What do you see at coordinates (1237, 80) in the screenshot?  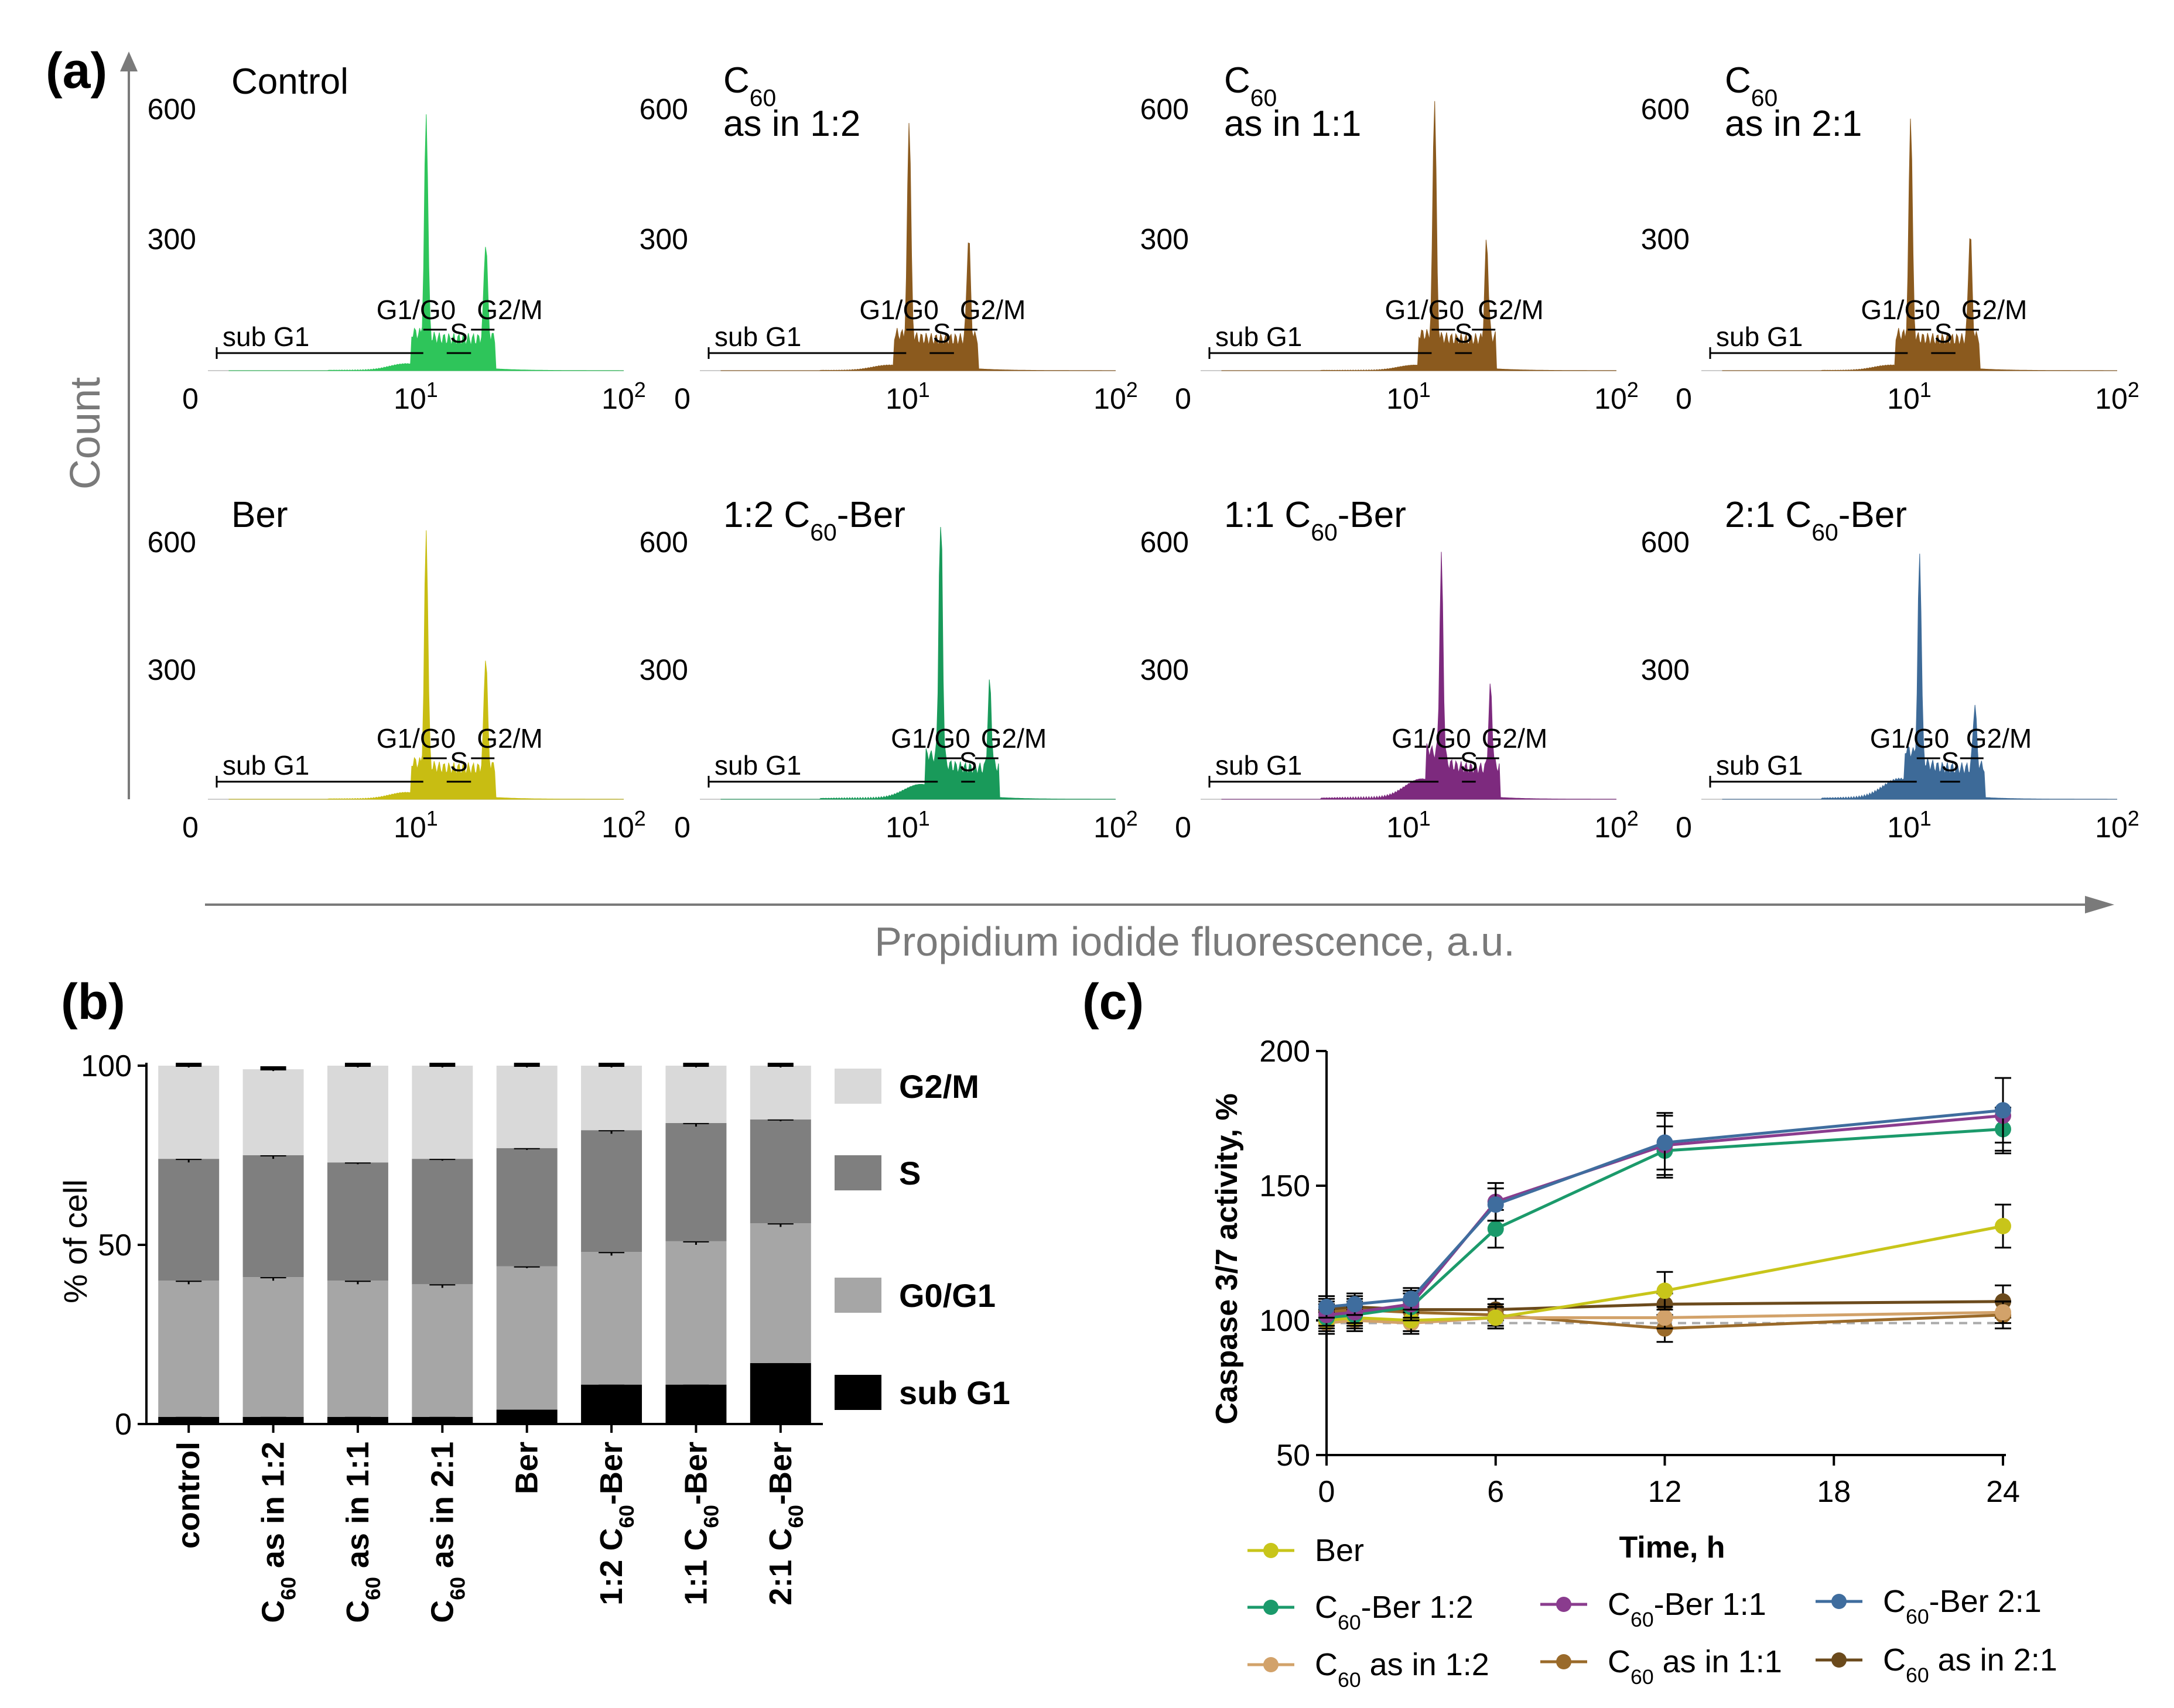 I see `histogram-title-part: C` at bounding box center [1237, 80].